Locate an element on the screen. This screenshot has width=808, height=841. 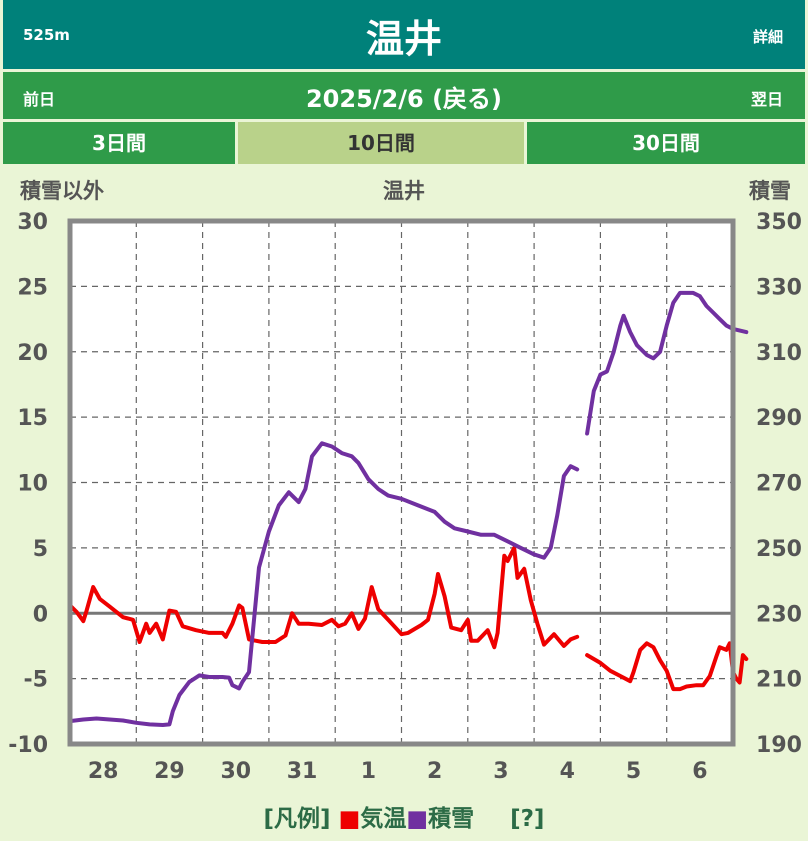
temp-legend-marker: ■ is located at coordinates (349, 819).